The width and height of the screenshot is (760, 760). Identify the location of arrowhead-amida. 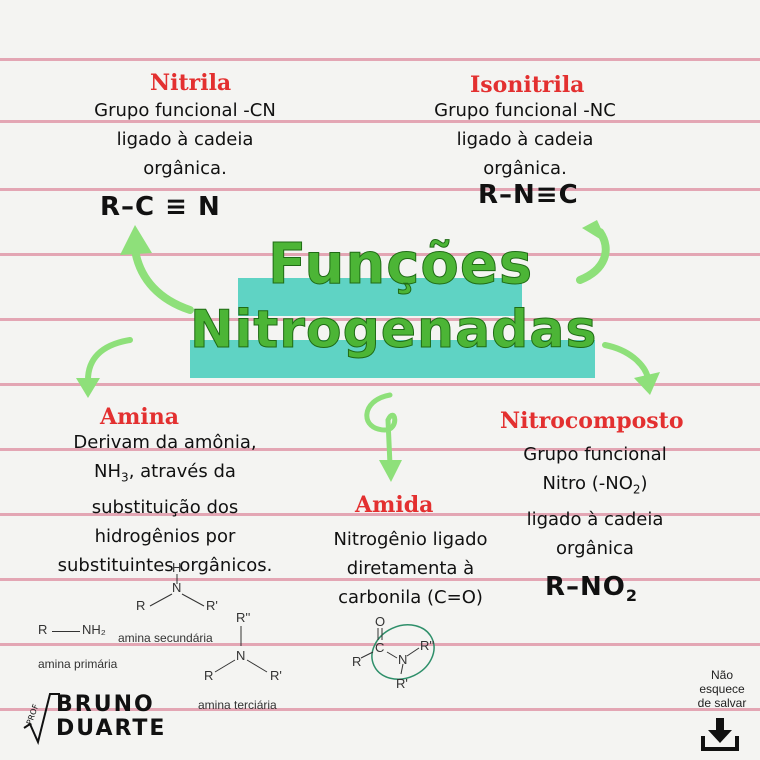
(390, 471).